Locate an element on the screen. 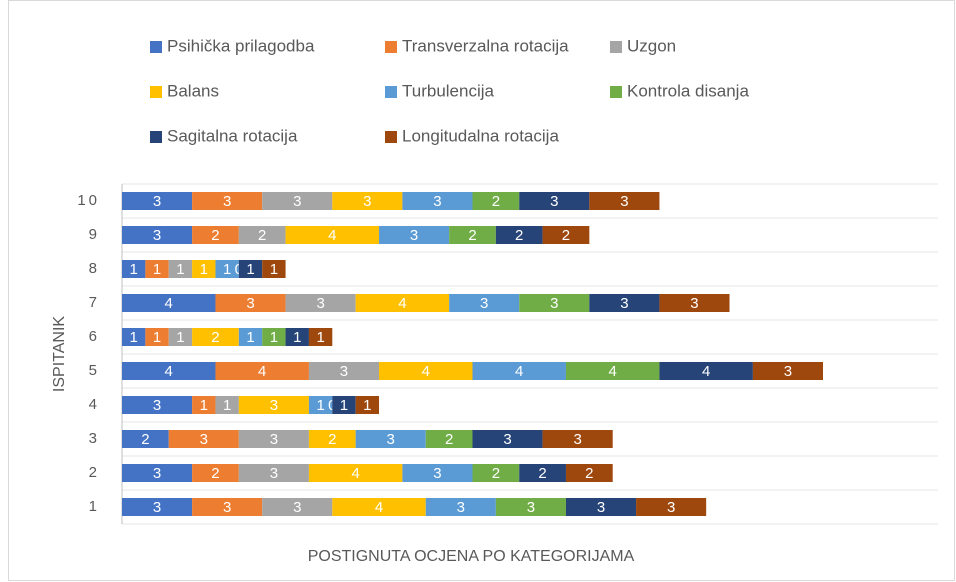 This screenshot has height=582, width=956. legend-label: Psihička prilagodba is located at coordinates (241, 45).